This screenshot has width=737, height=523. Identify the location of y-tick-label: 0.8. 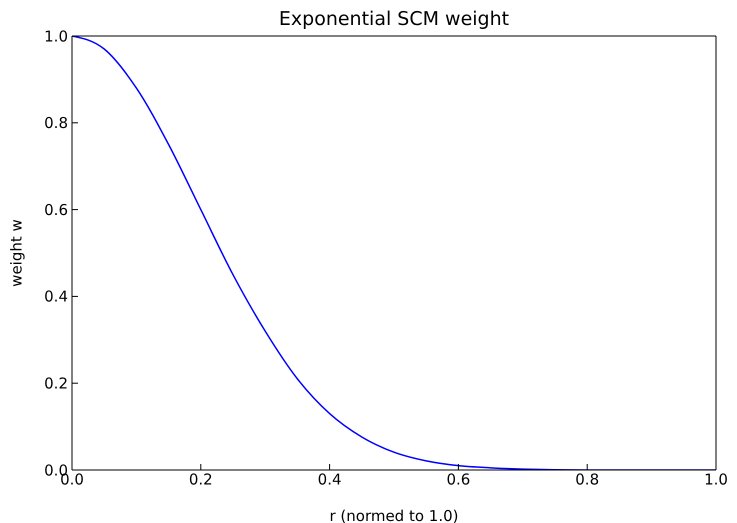
(56, 123).